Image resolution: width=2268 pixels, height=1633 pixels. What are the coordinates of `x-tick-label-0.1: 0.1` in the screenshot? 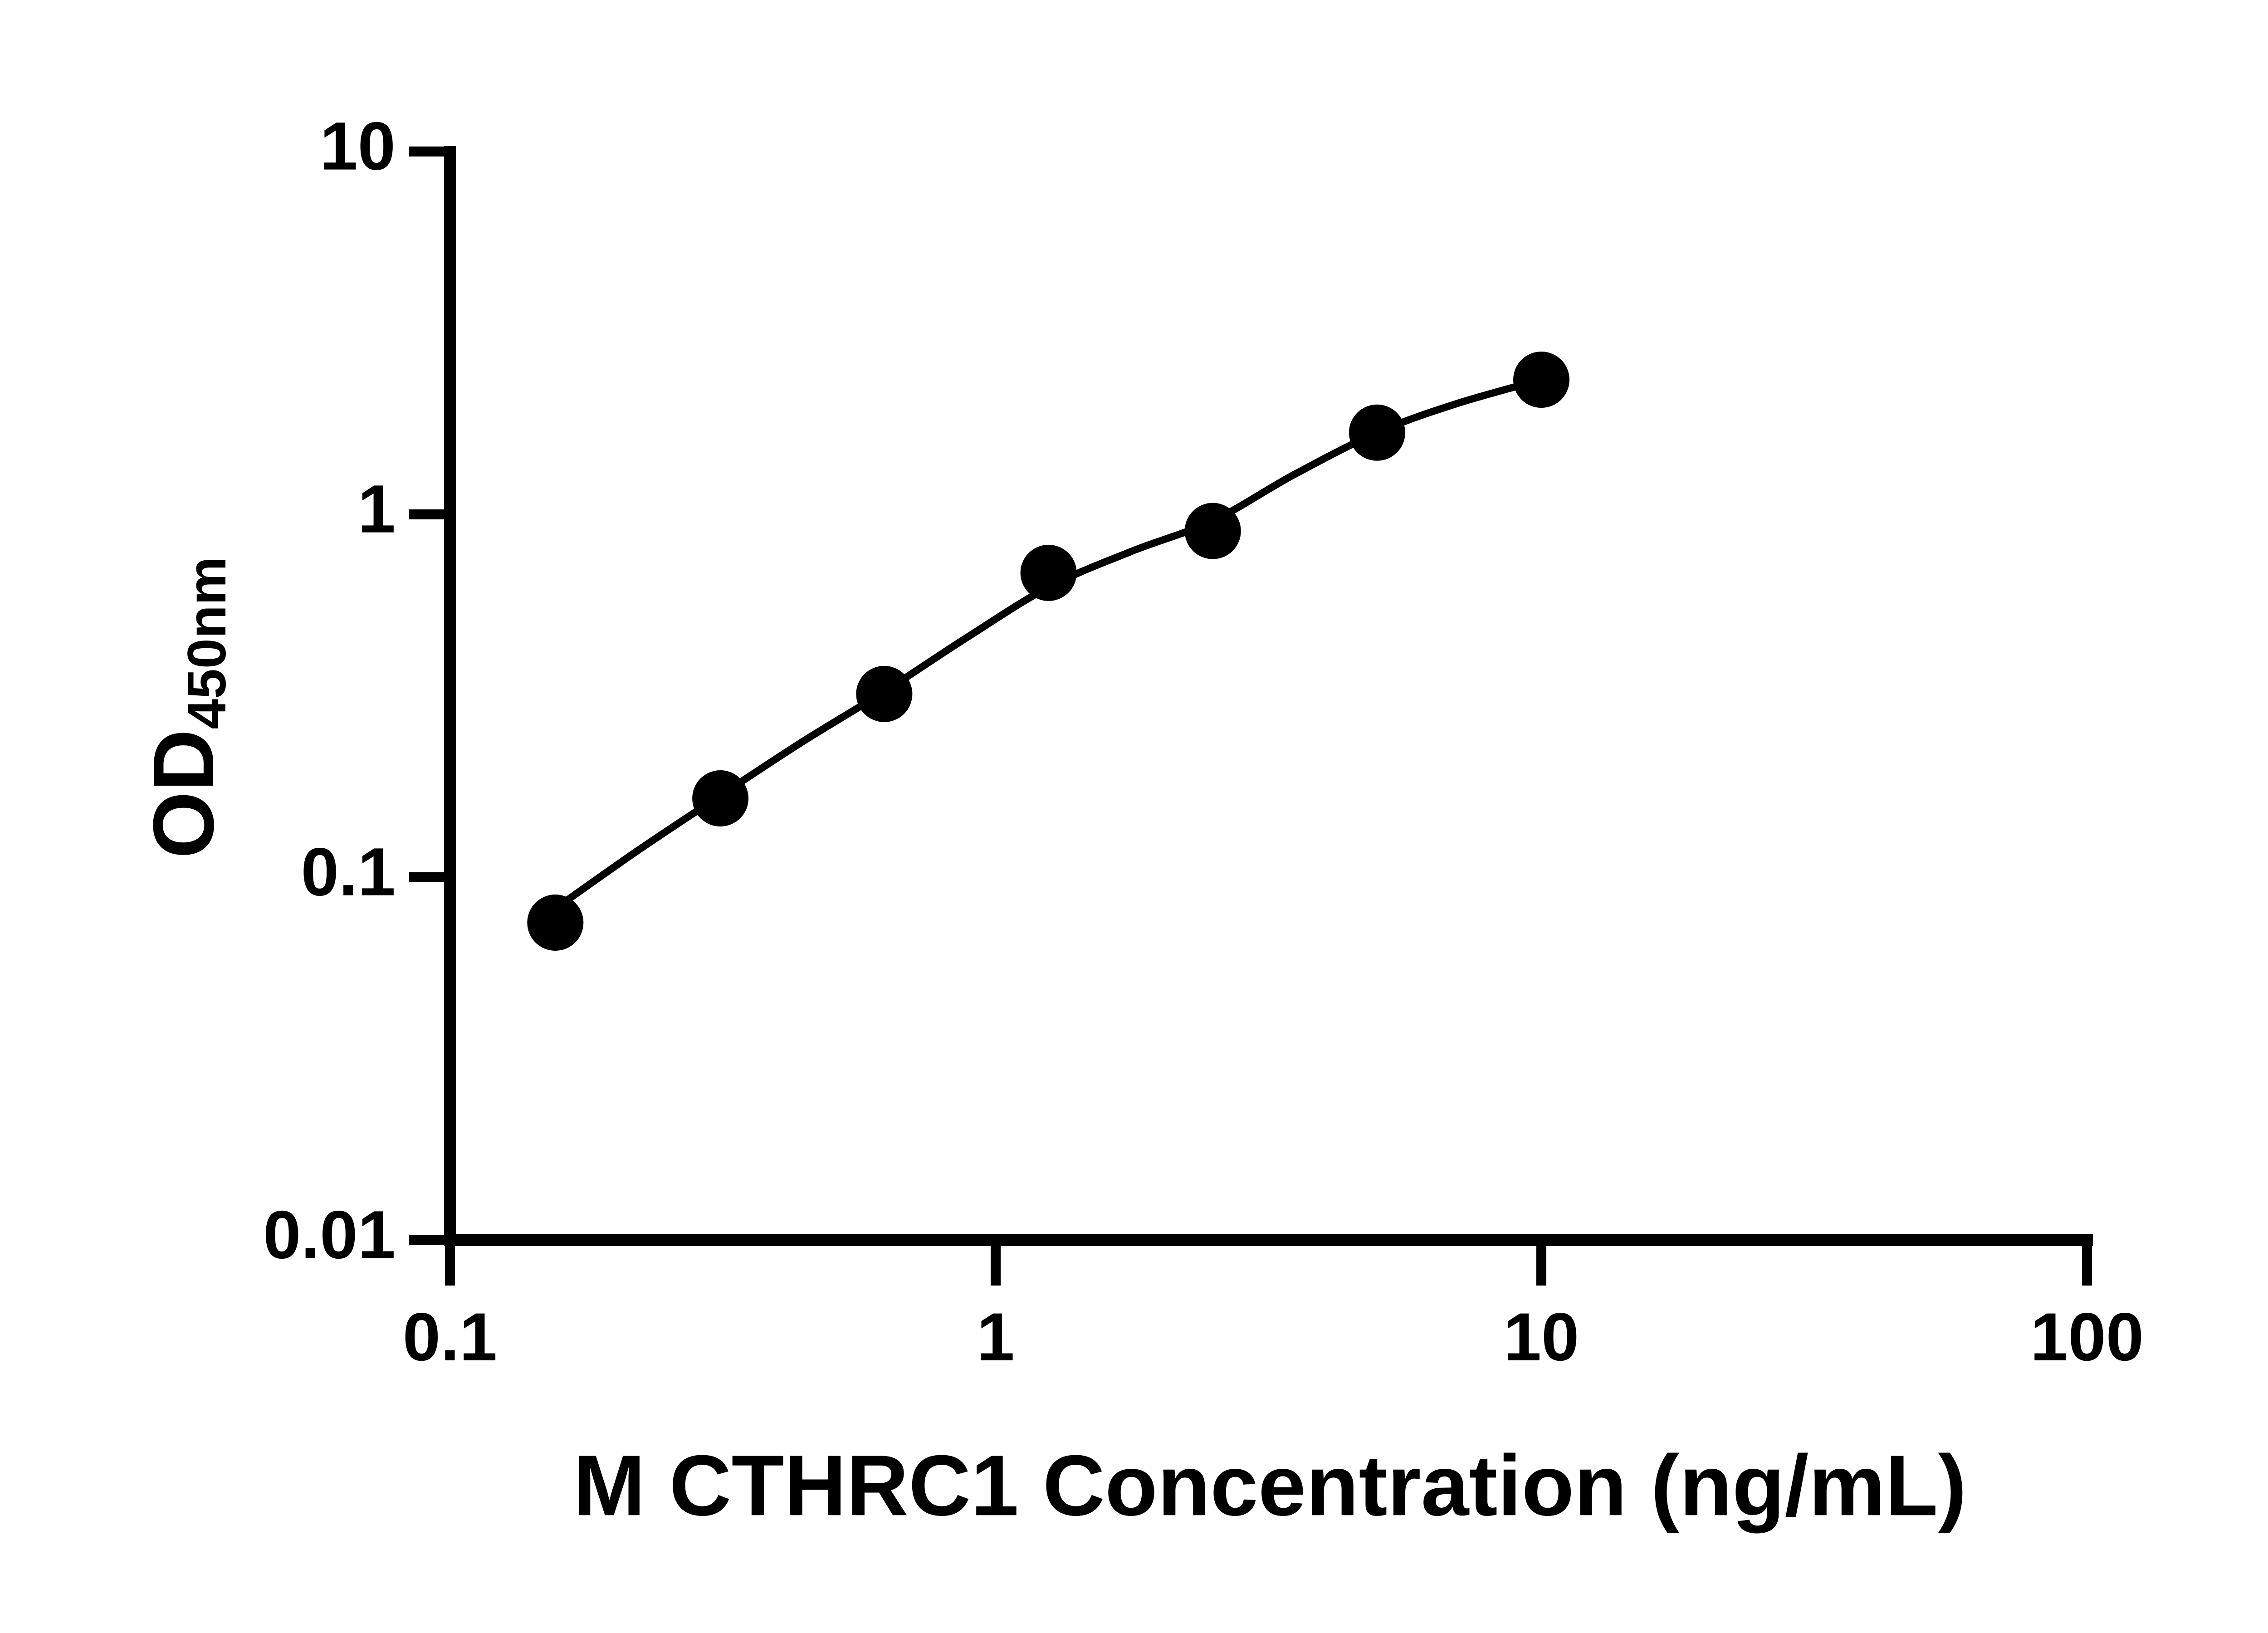 It's located at (450, 1337).